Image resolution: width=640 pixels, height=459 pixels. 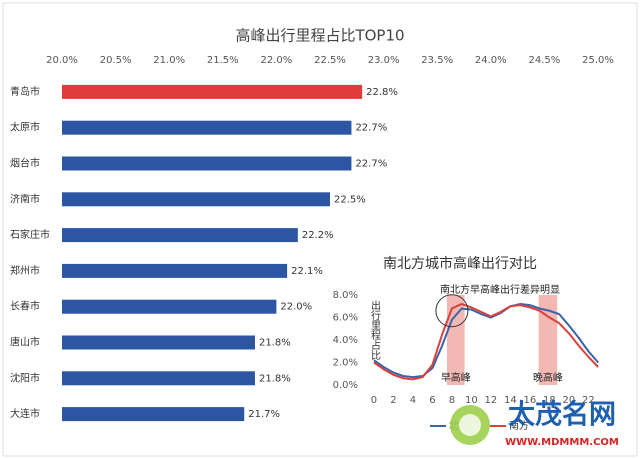 I want to click on x-tick-label: 16, so click(x=530, y=400).